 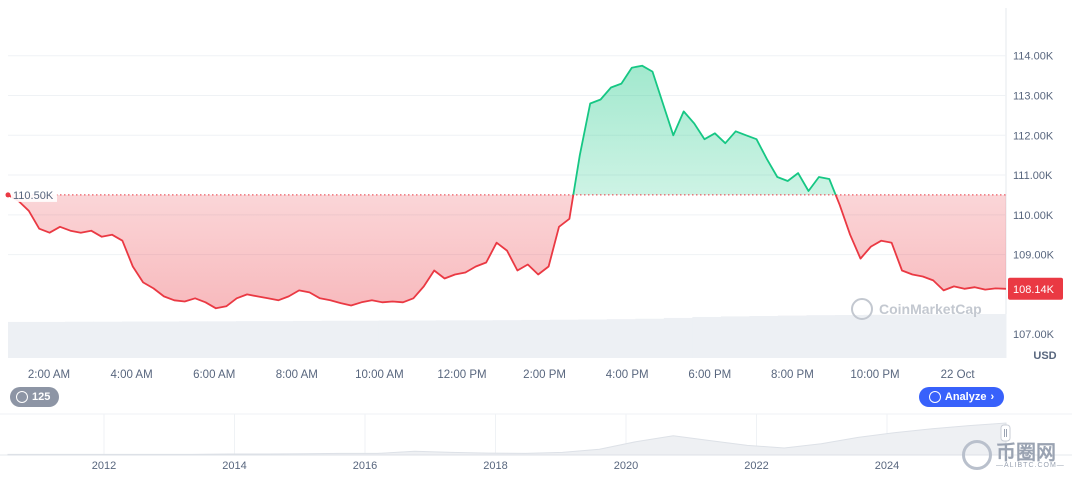 I want to click on x-tick-label: 6:00 AM, so click(x=214, y=375).